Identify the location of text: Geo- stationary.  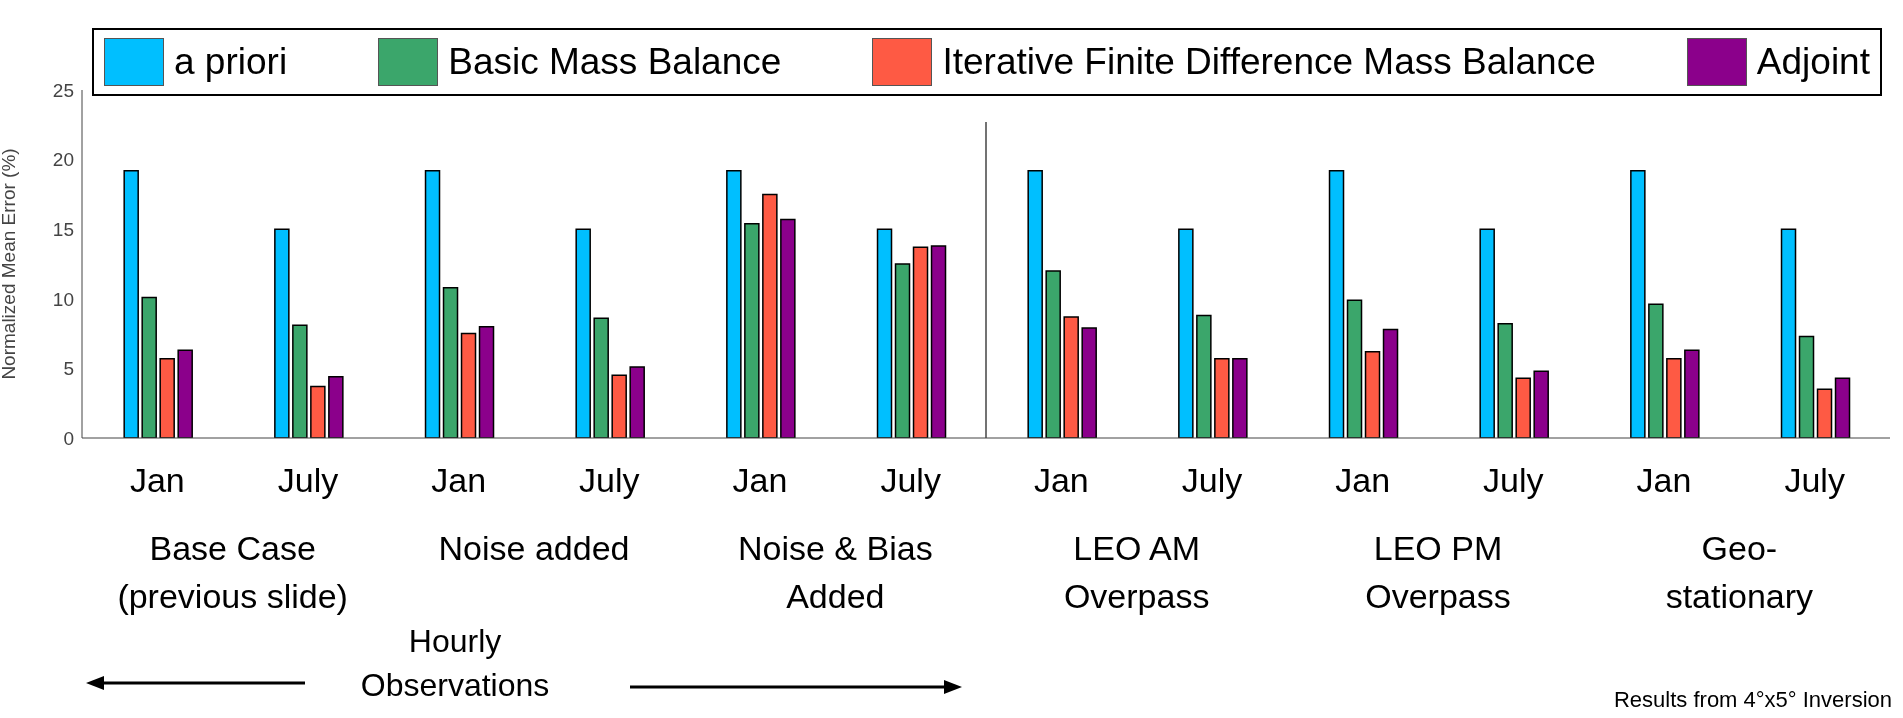
(1739, 572).